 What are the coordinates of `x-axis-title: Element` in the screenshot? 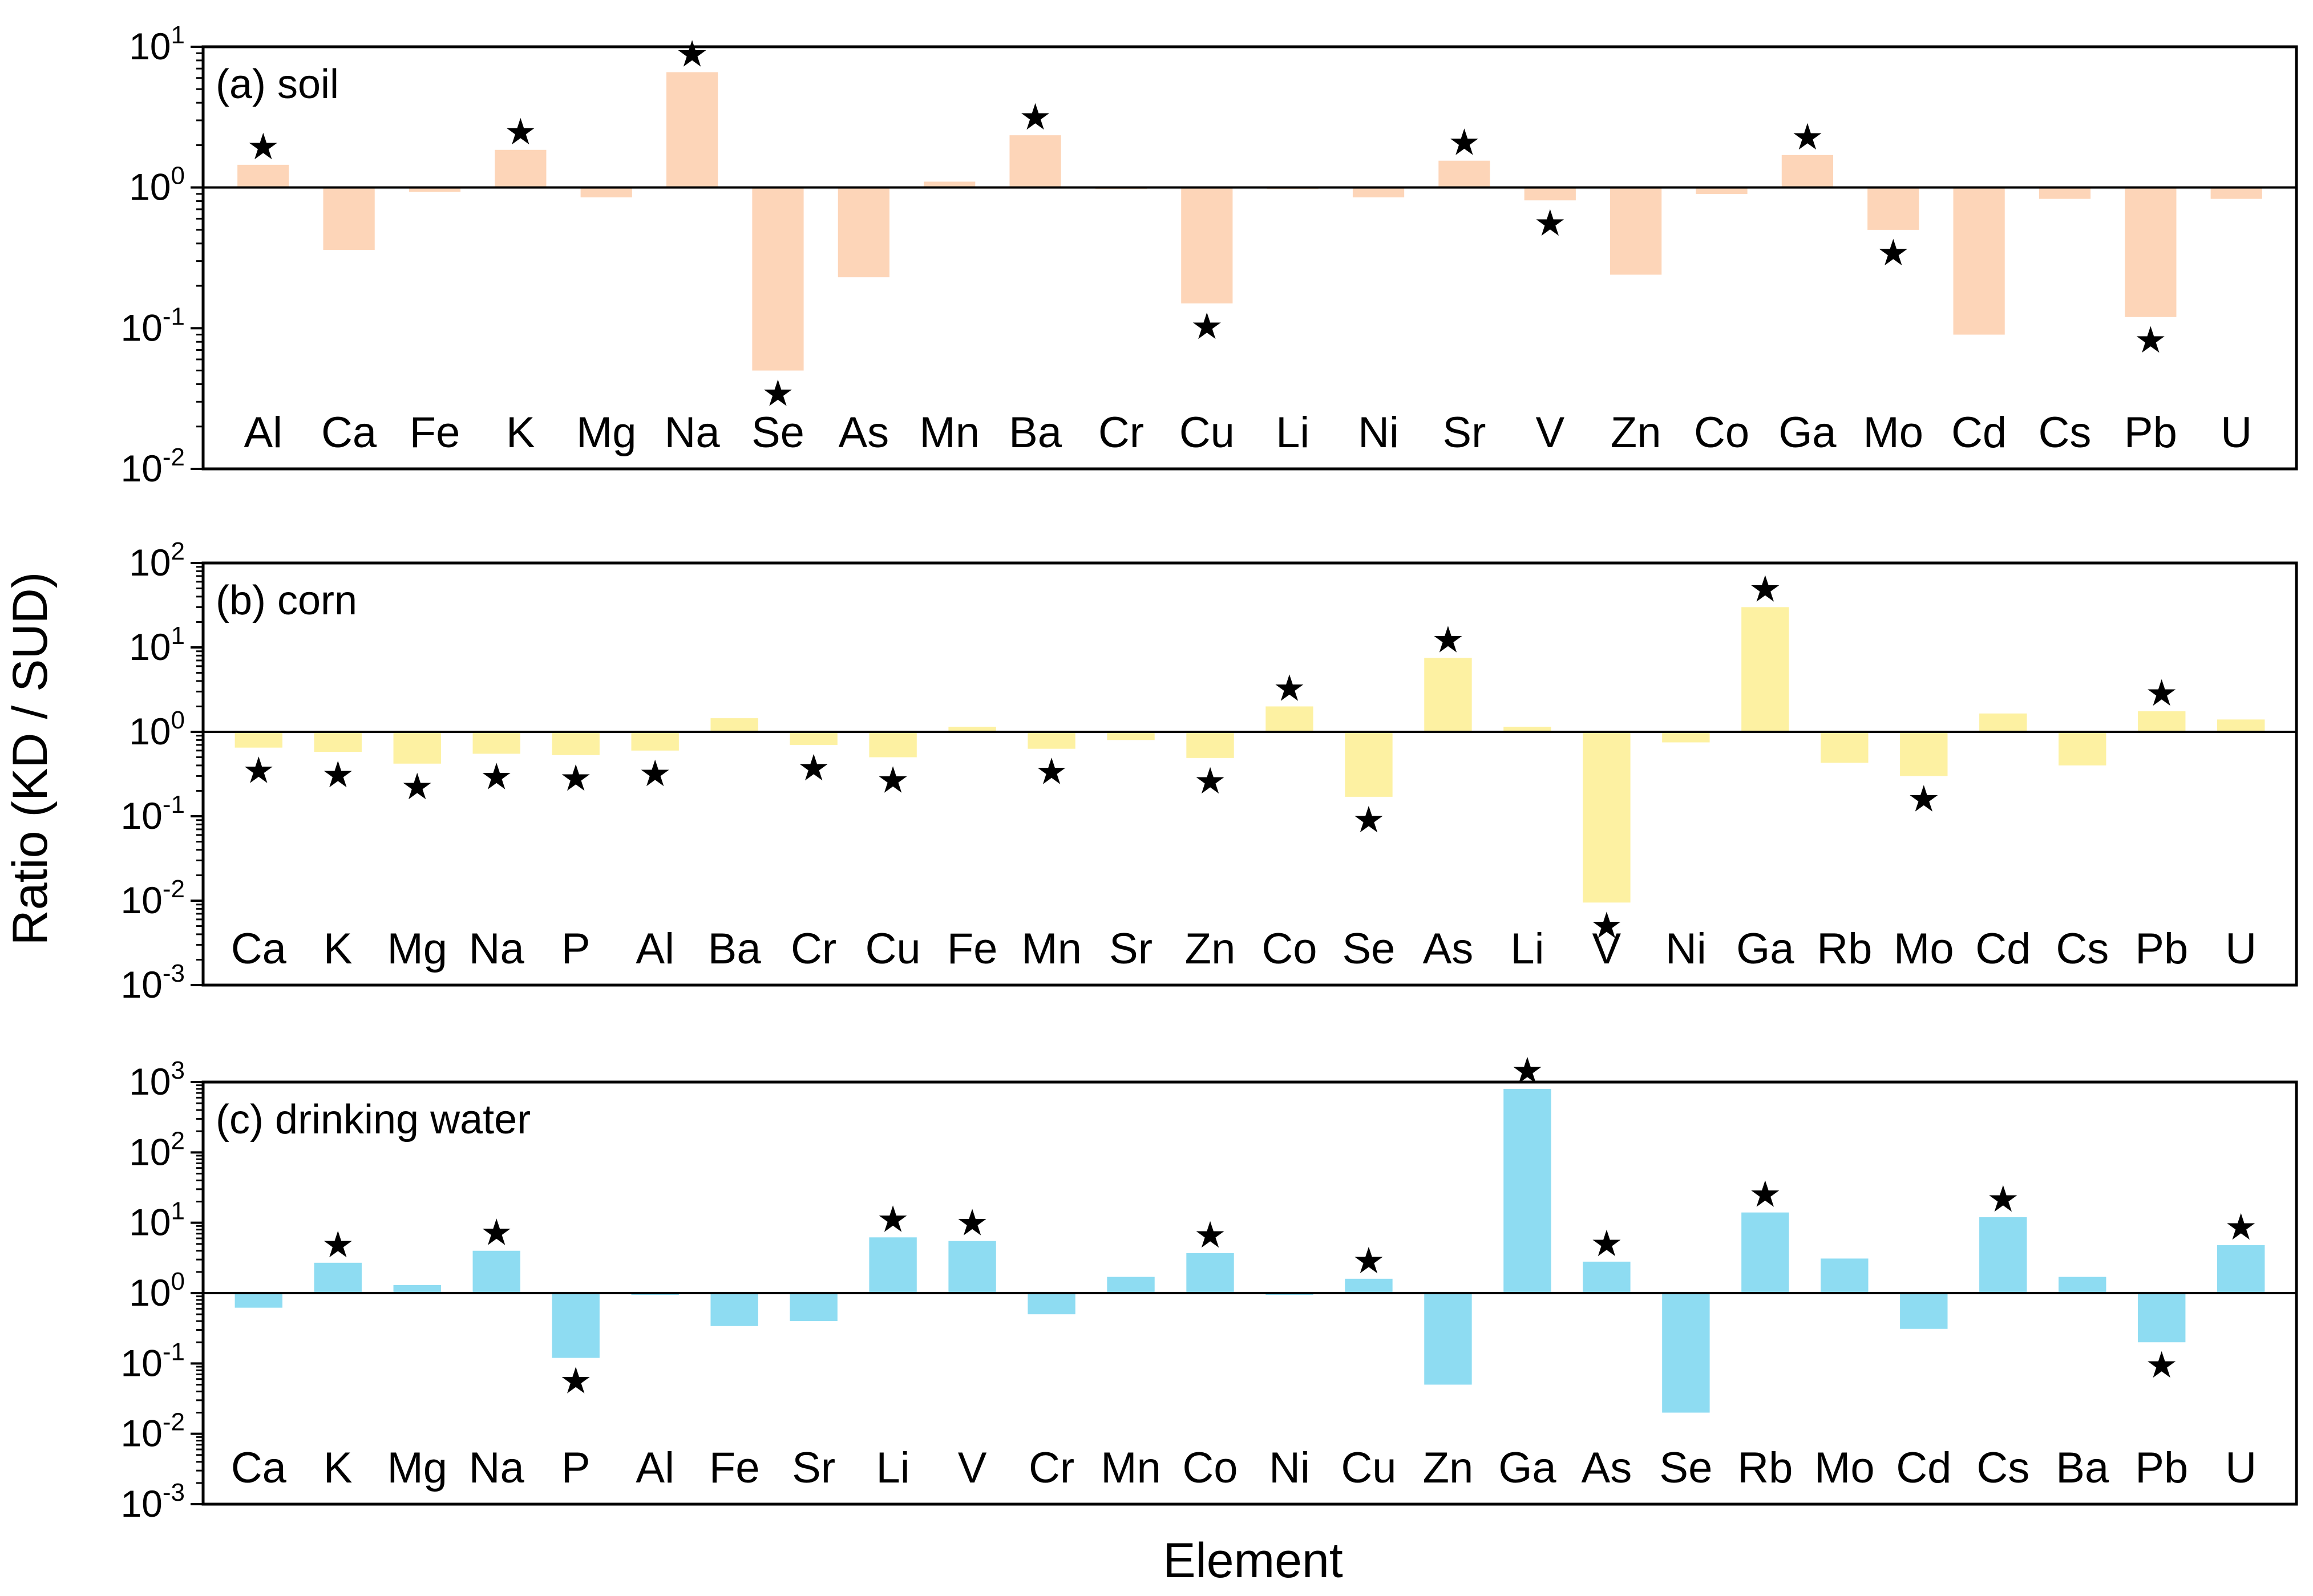 It's located at (1253, 1560).